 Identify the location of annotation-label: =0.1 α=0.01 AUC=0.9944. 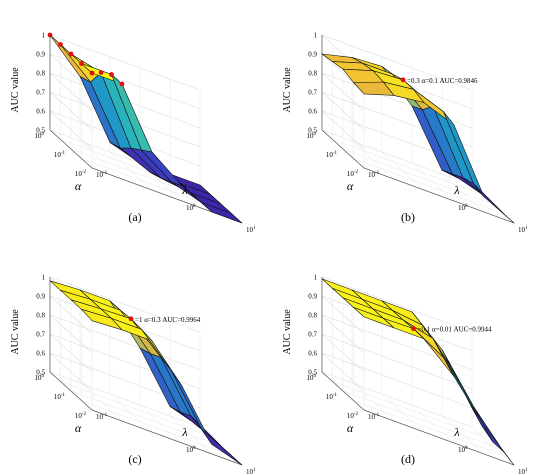
(455, 330).